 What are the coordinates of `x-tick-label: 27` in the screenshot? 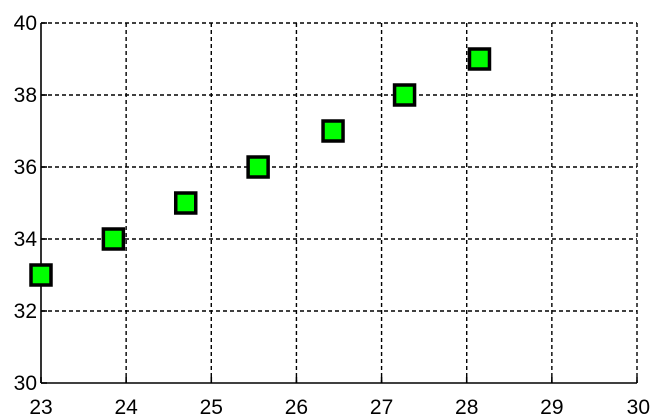 It's located at (381, 406).